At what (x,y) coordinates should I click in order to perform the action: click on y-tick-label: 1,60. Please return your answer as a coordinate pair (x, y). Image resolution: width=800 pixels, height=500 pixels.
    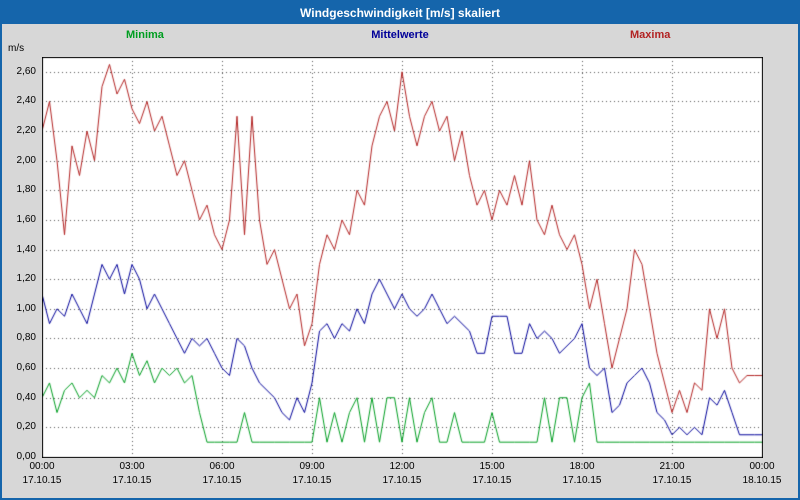
    Looking at the image, I should click on (26, 219).